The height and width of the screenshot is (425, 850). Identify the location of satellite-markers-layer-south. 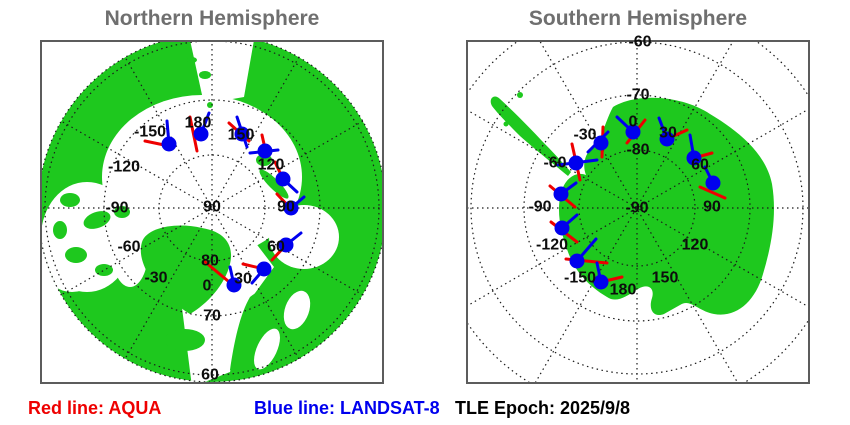
(637, 202).